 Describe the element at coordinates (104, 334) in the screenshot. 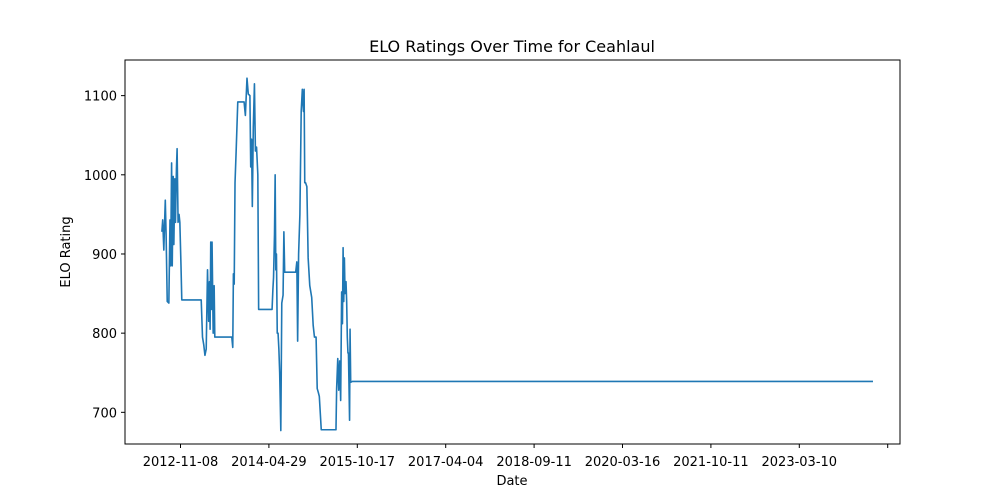

I see `y-tick-label: 800` at that location.